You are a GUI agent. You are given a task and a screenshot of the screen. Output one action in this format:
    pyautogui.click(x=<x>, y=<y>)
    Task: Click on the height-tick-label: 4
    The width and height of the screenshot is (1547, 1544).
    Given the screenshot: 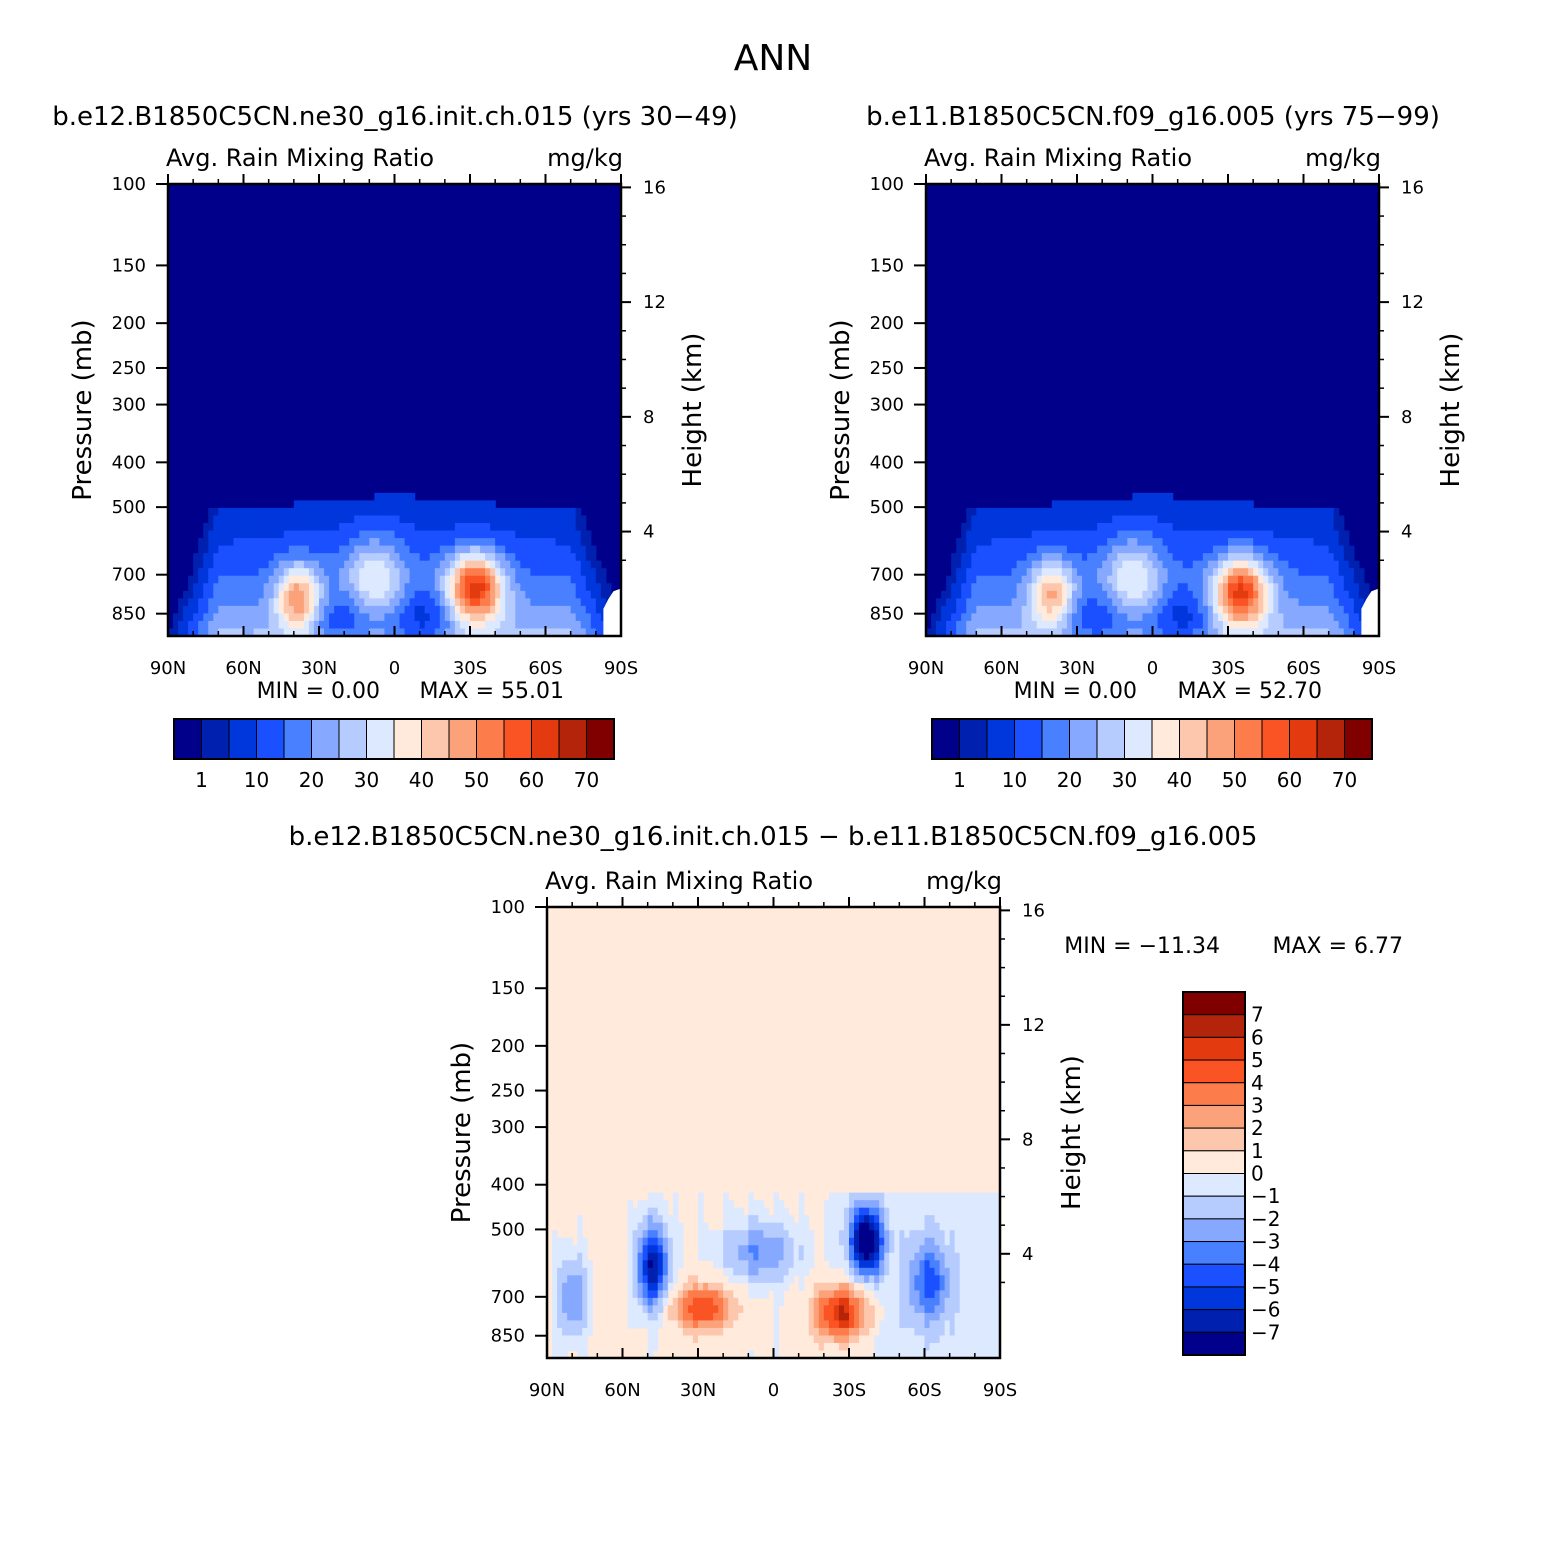 What is the action you would take?
    pyautogui.click(x=1406, y=532)
    